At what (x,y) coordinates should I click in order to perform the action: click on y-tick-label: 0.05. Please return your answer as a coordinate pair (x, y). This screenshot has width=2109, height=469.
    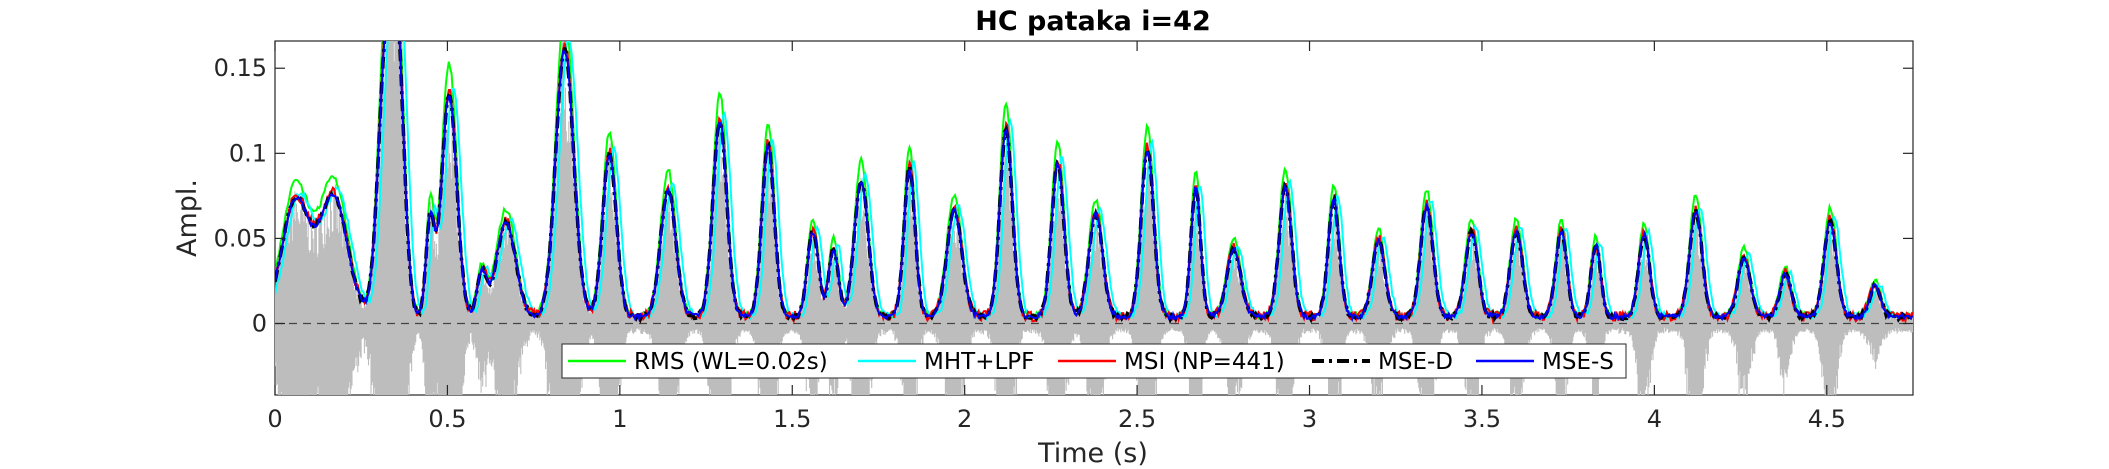
    Looking at the image, I should click on (240, 238).